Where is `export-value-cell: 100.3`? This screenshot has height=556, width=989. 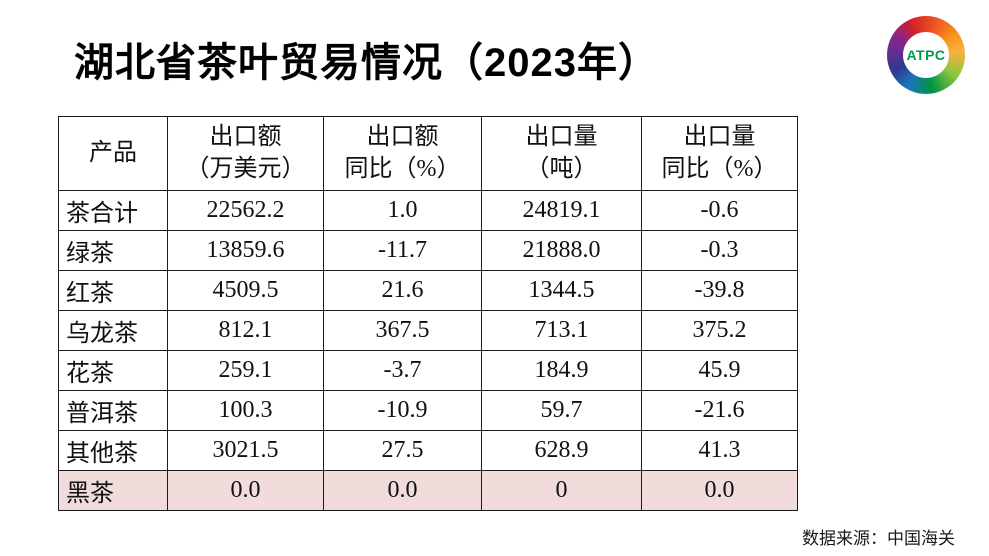 export-value-cell: 100.3 is located at coordinates (245, 410).